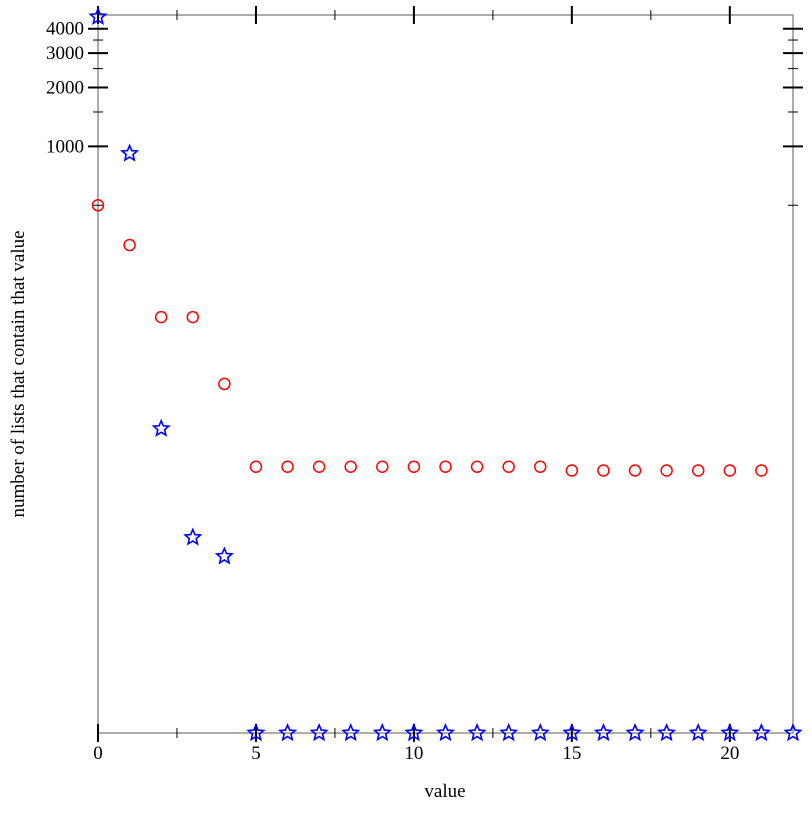 The image size is (812, 817). Describe the element at coordinates (729, 753) in the screenshot. I see `x-tick-label: 20` at that location.